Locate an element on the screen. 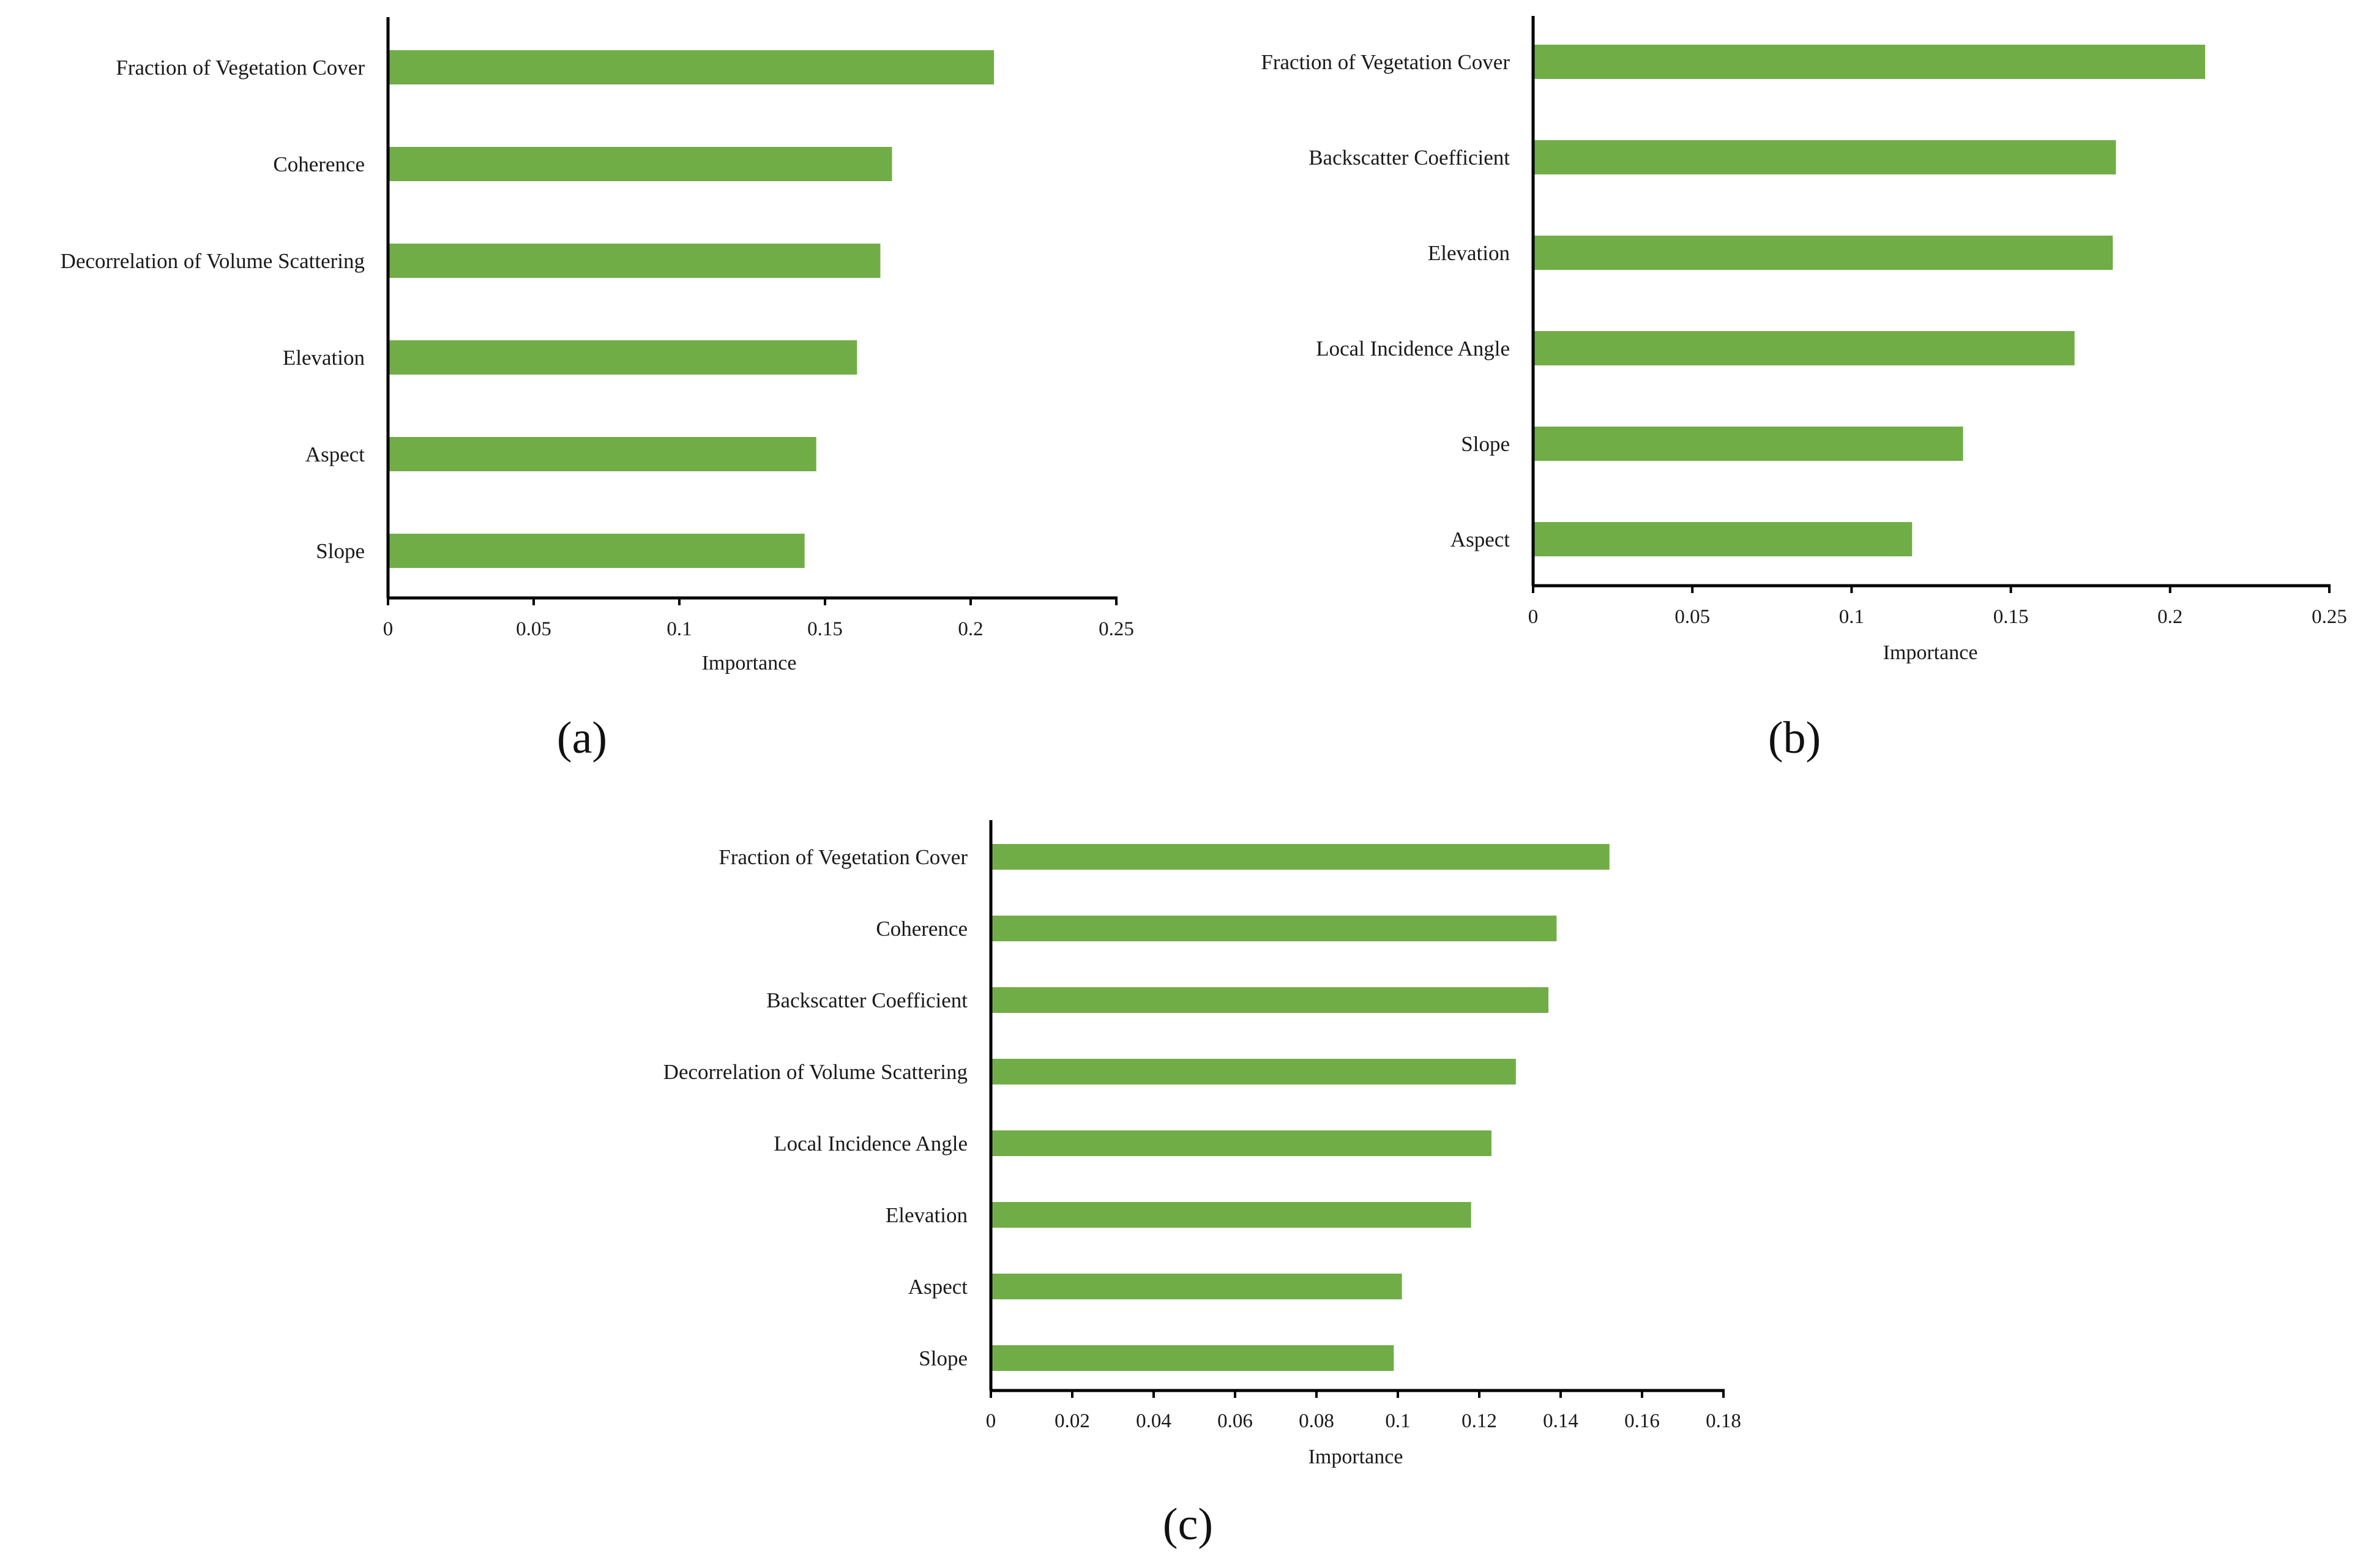 The height and width of the screenshot is (1568, 2363). category-label-c-3: Backscatter Coefficient is located at coordinates (867, 1000).